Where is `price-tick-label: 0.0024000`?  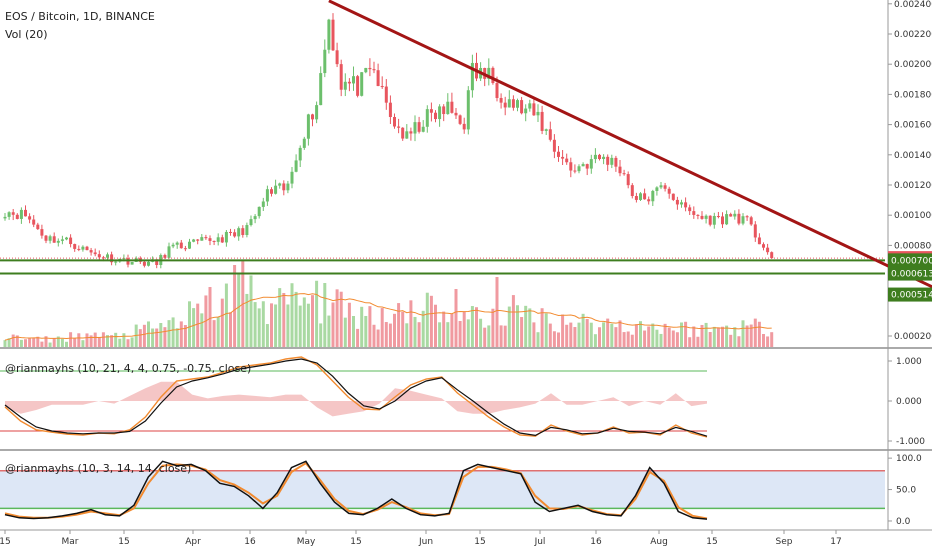
price-tick-label: 0.0024000 is located at coordinates (913, 5).